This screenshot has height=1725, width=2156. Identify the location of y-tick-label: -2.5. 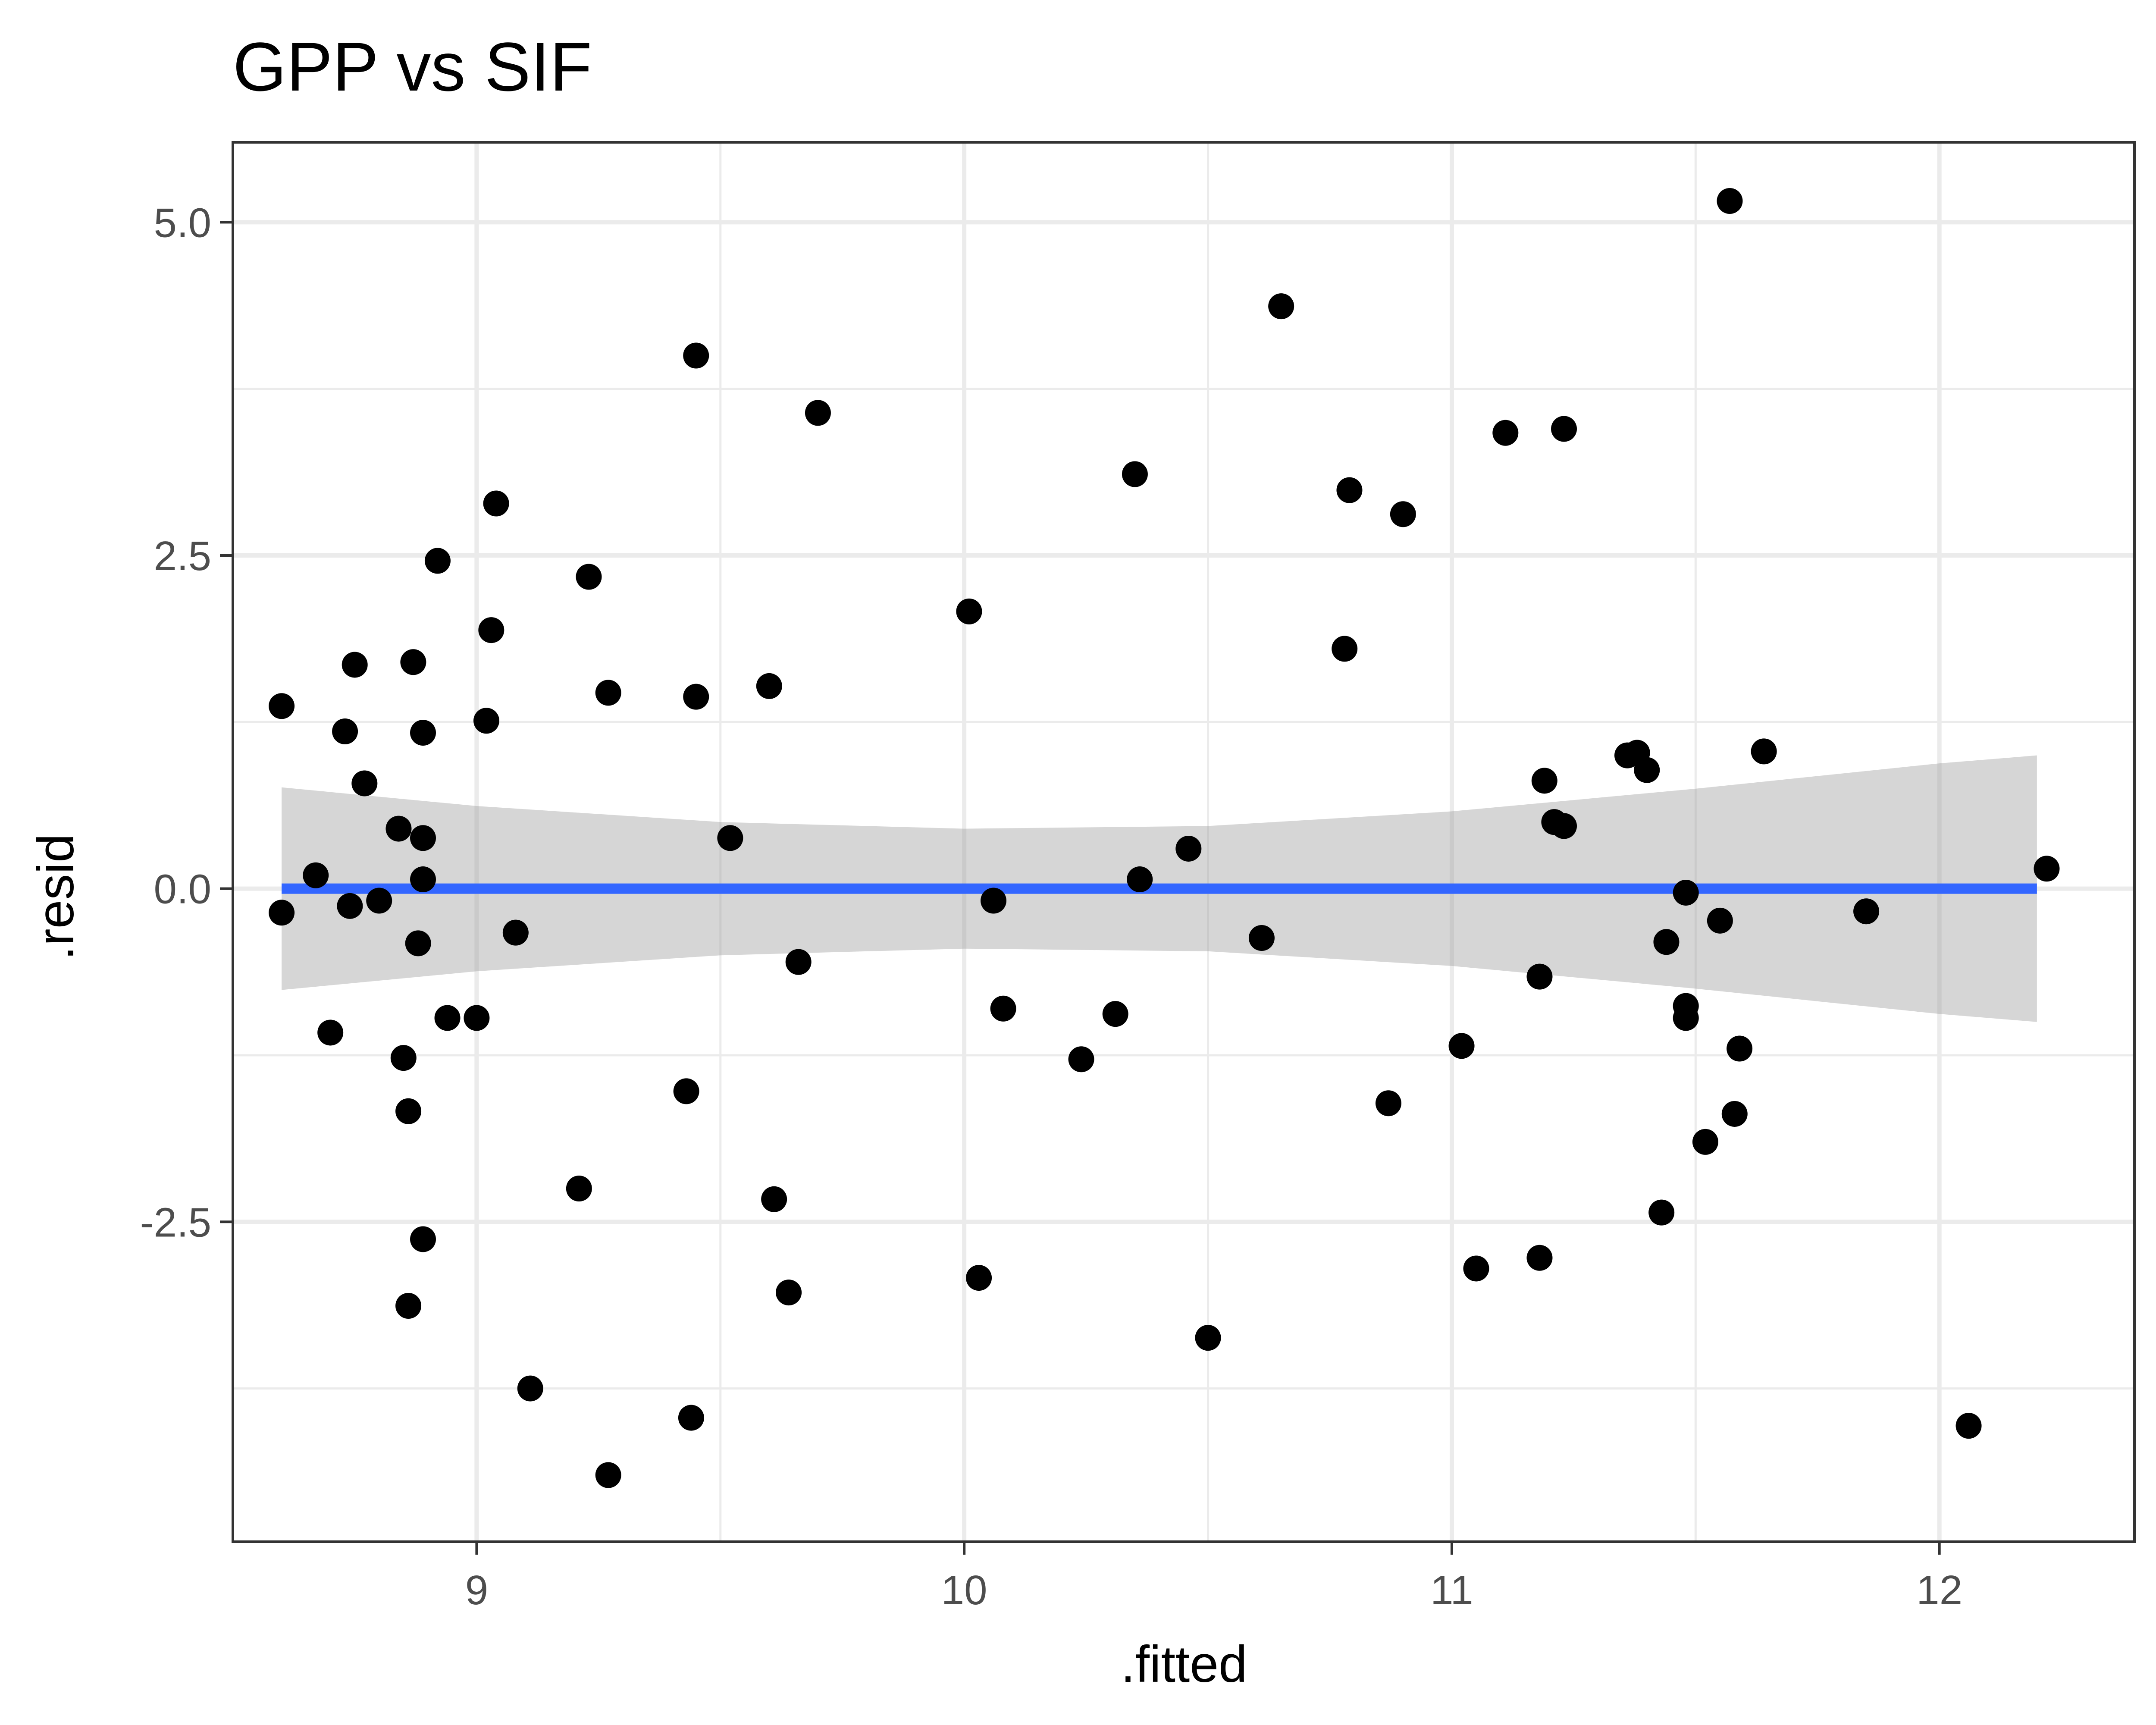
(175, 1222).